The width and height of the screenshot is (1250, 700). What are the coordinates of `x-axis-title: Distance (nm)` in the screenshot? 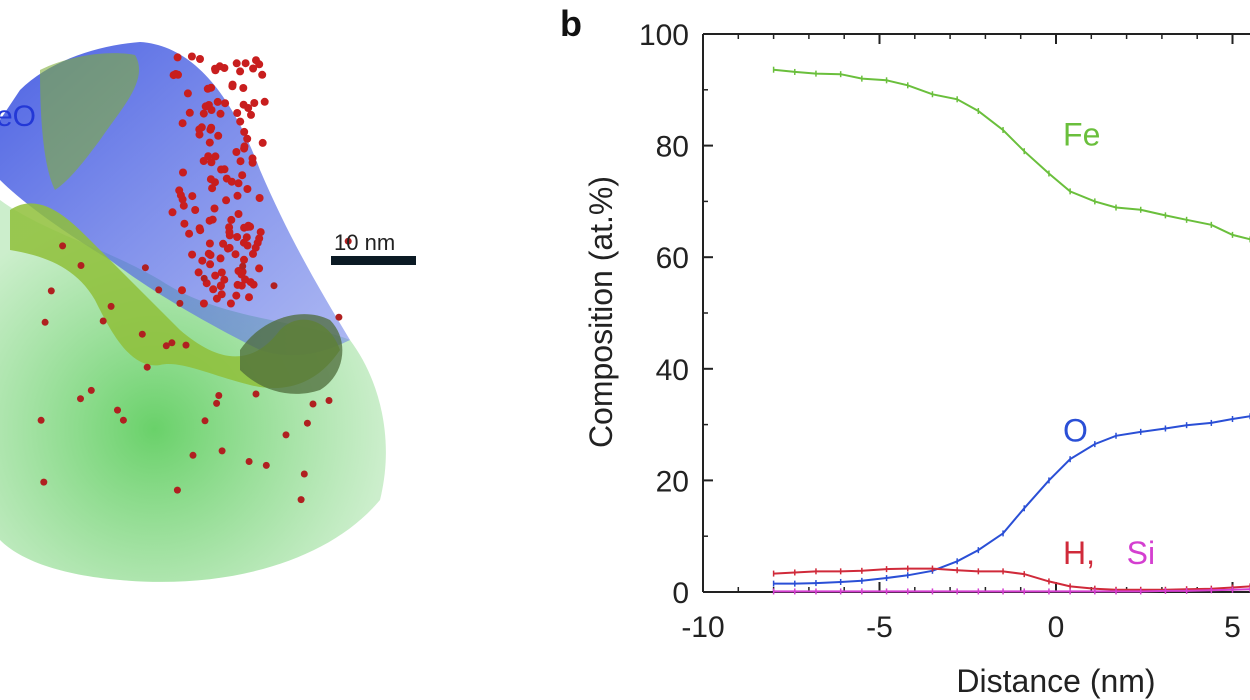 It's located at (1055, 681).